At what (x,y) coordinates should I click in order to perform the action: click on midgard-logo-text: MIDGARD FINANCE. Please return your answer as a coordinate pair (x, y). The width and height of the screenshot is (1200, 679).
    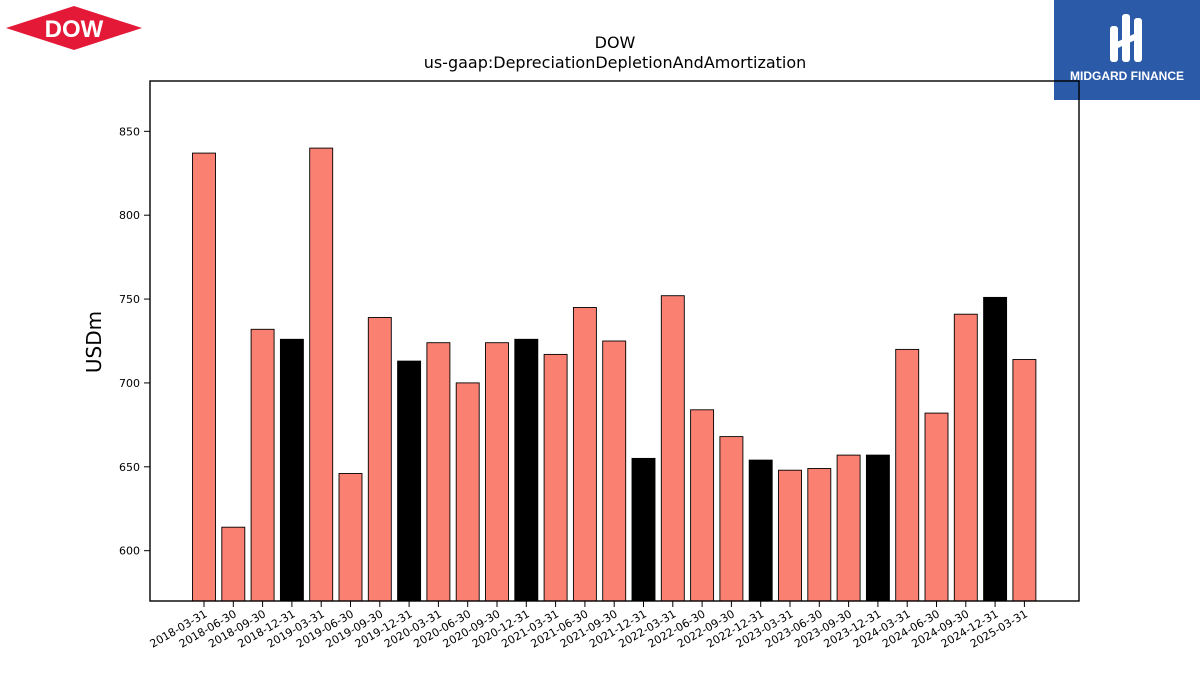
    Looking at the image, I should click on (1127, 76).